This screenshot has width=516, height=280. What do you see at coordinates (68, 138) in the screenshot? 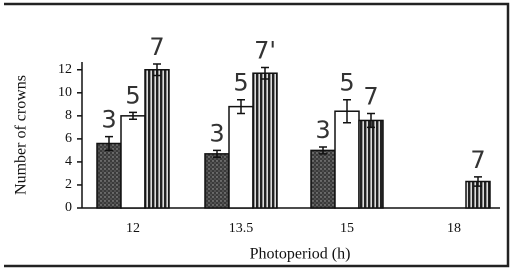
I see `y-tick-label: 6` at bounding box center [68, 138].